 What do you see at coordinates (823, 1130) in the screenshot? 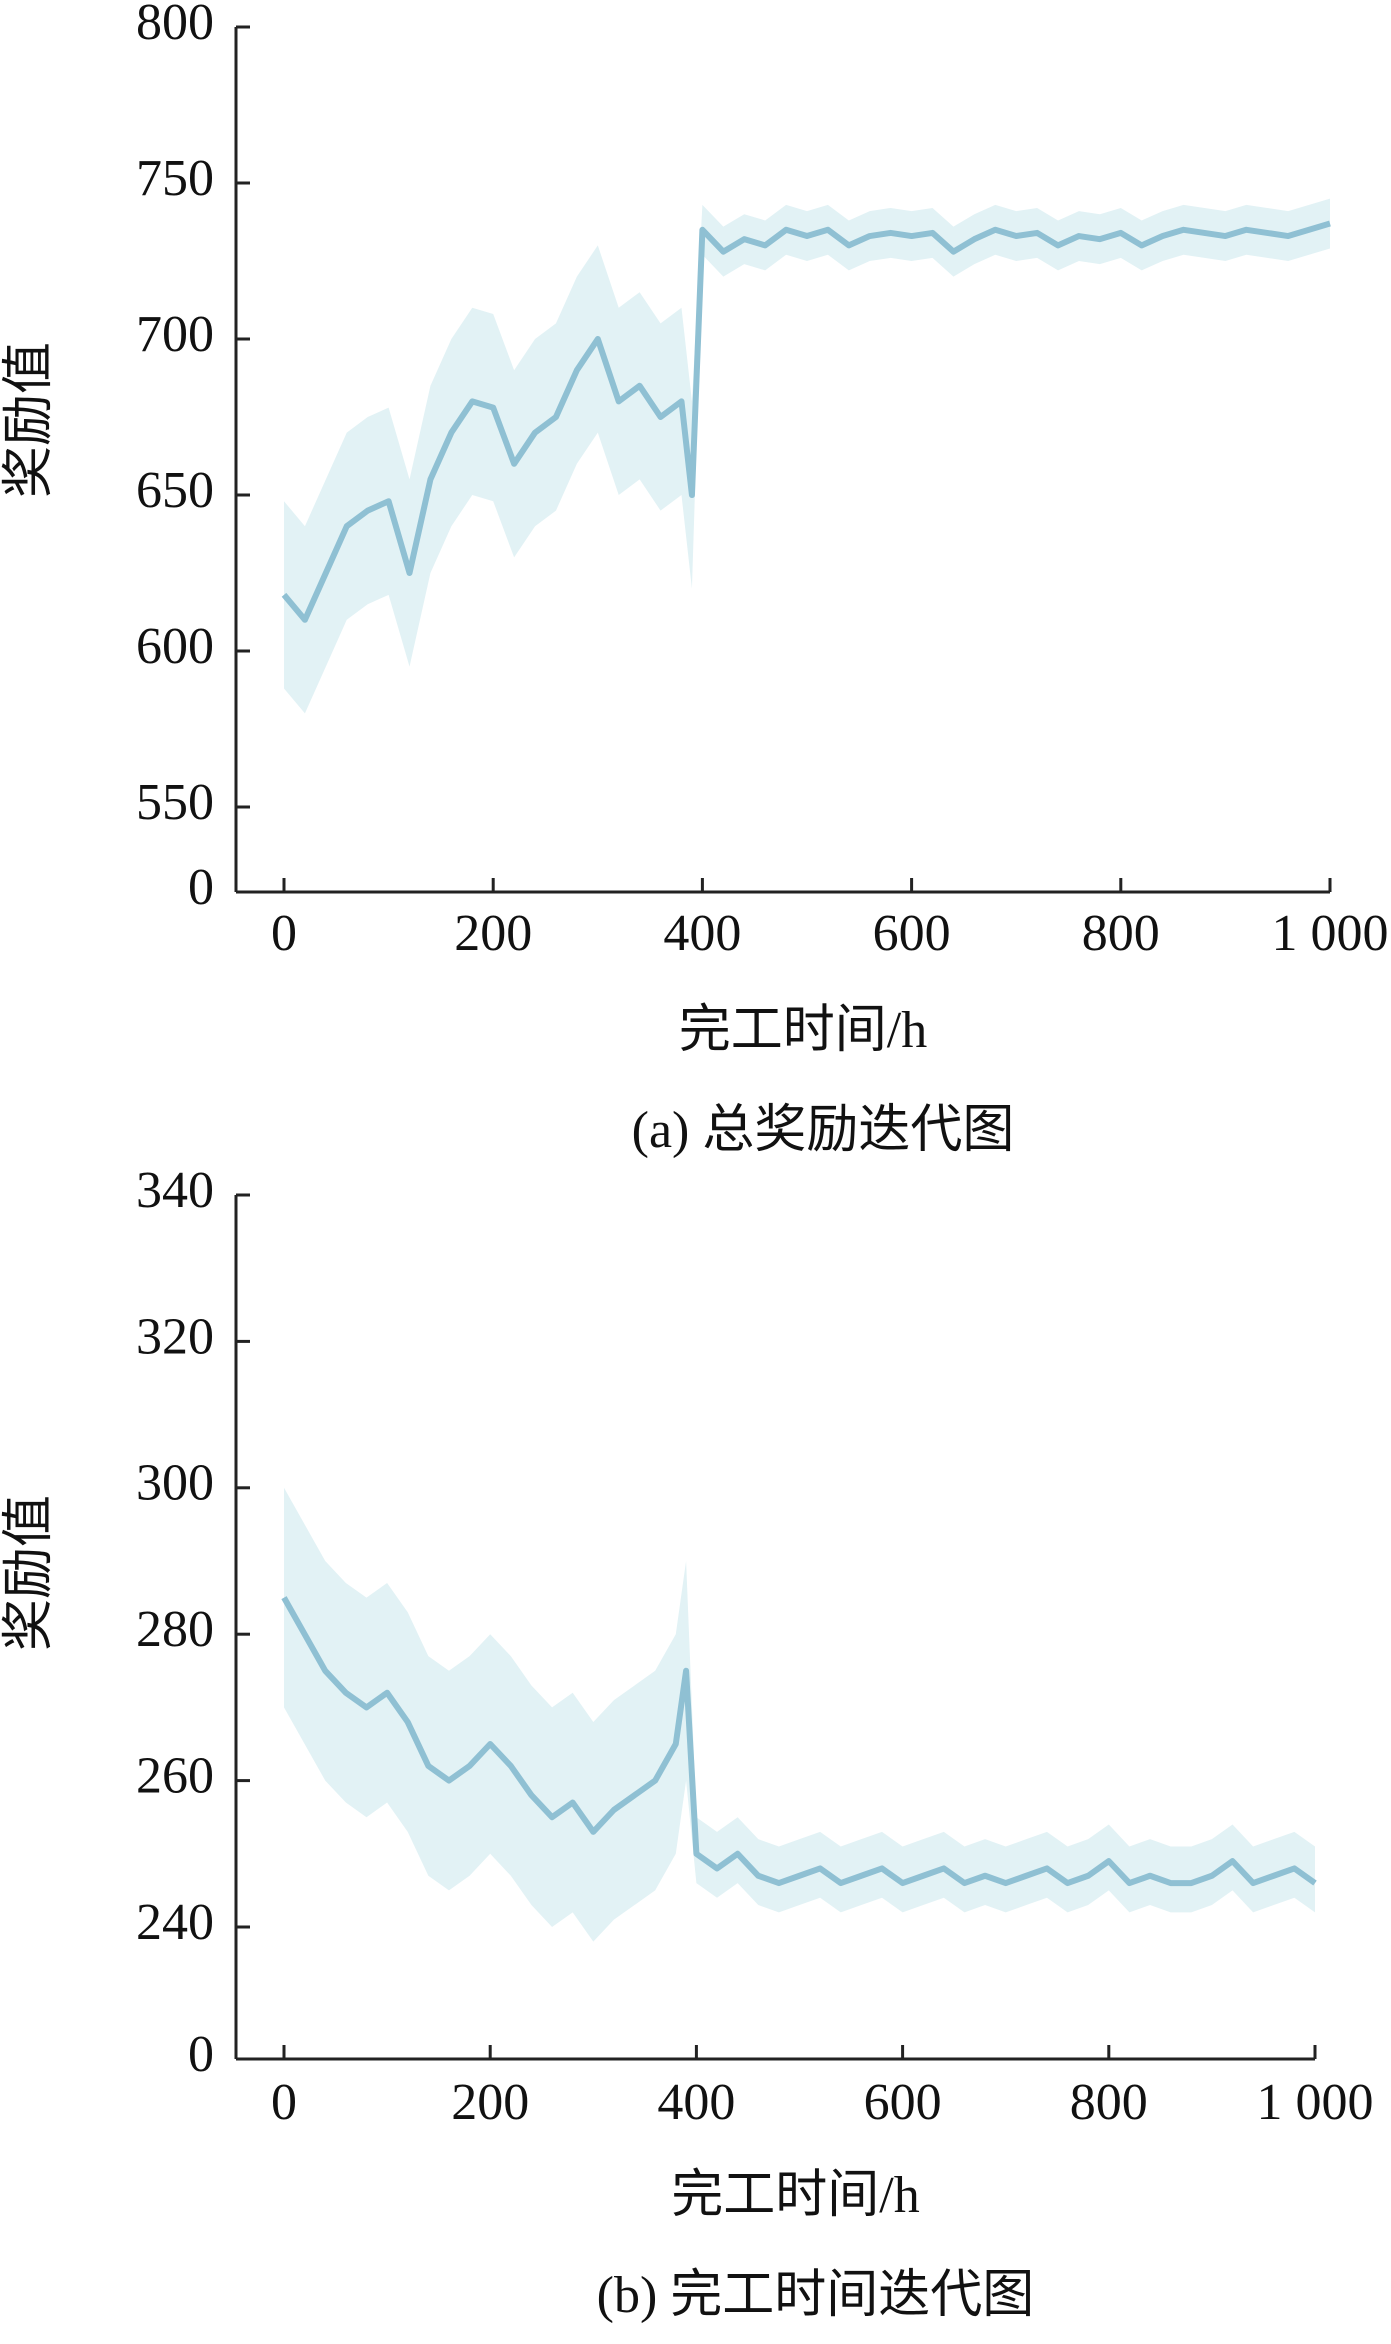
I see `chart-caption: (a) 总奖励迭代图` at bounding box center [823, 1130].